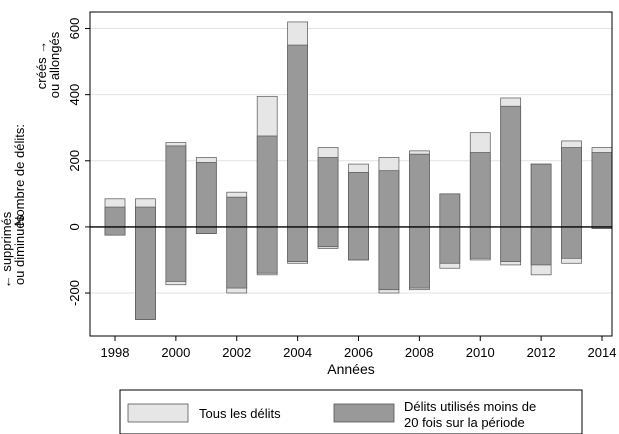  Describe the element at coordinates (240, 413) in the screenshot. I see `legend-label: Tous les délits` at that location.